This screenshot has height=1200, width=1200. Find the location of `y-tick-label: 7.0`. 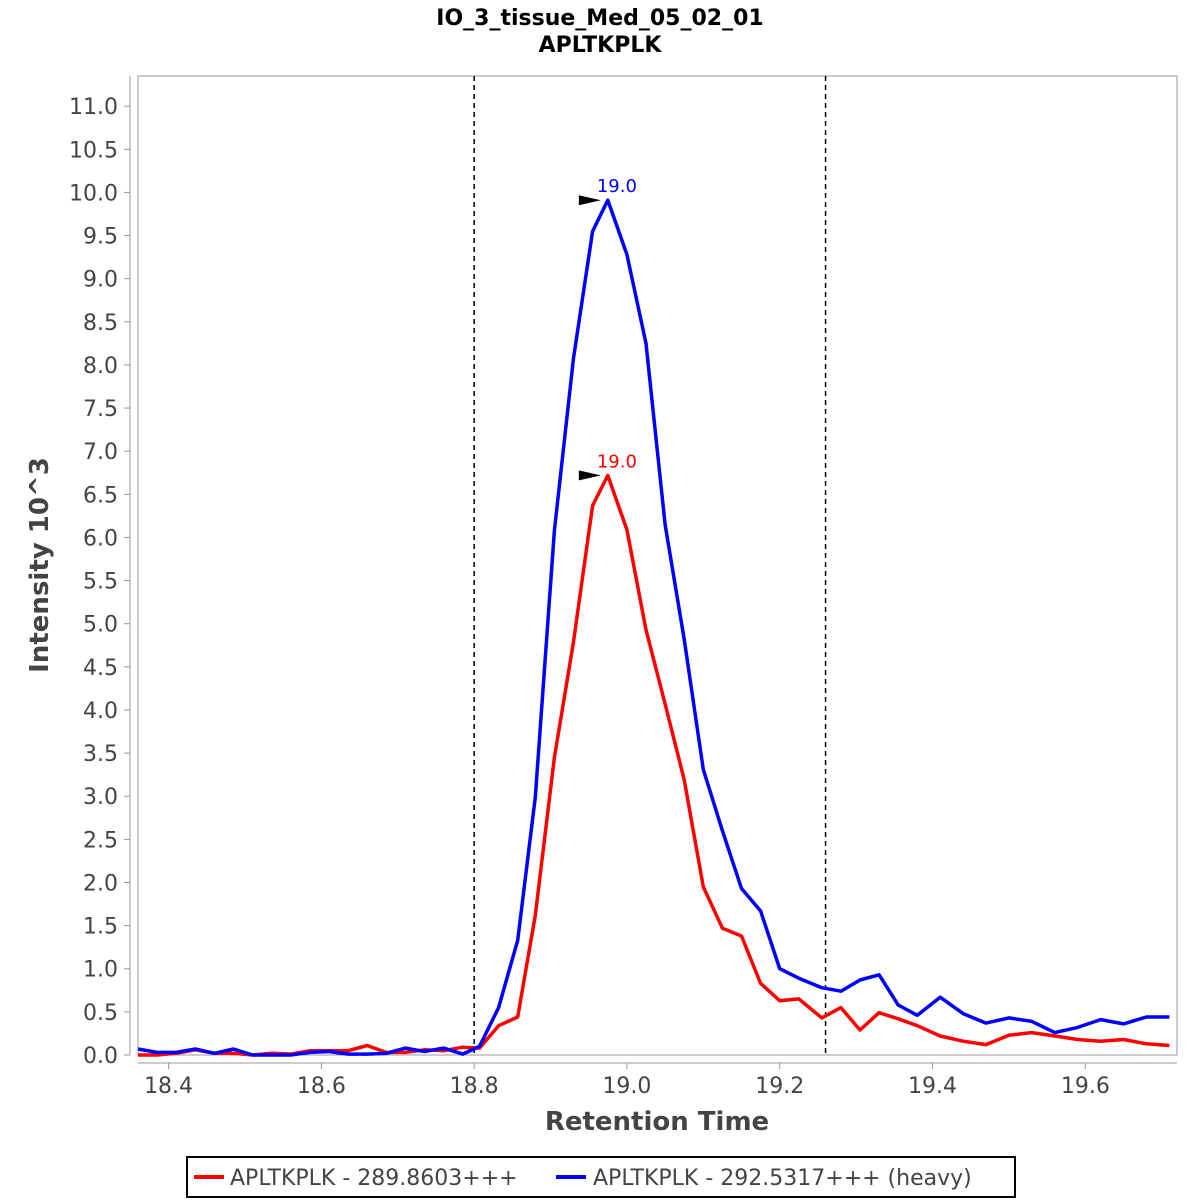

y-tick-label: 7.0 is located at coordinates (100, 452).